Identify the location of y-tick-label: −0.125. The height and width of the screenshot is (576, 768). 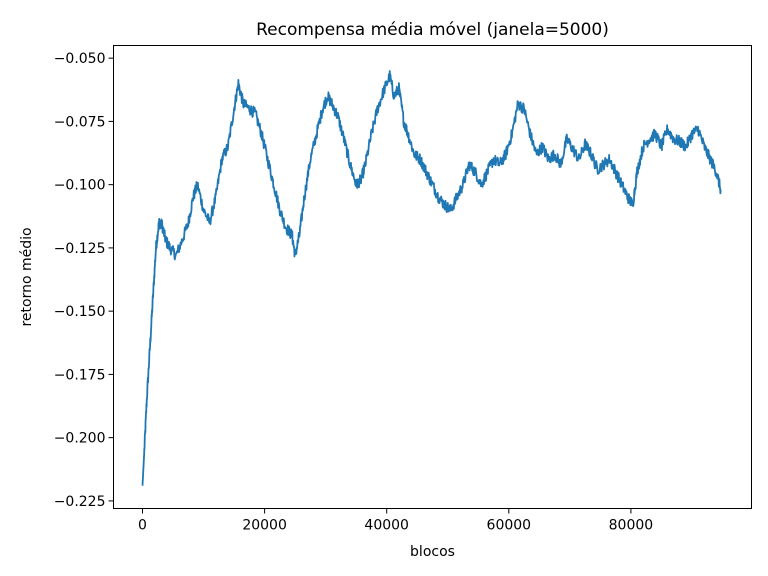
(80, 249).